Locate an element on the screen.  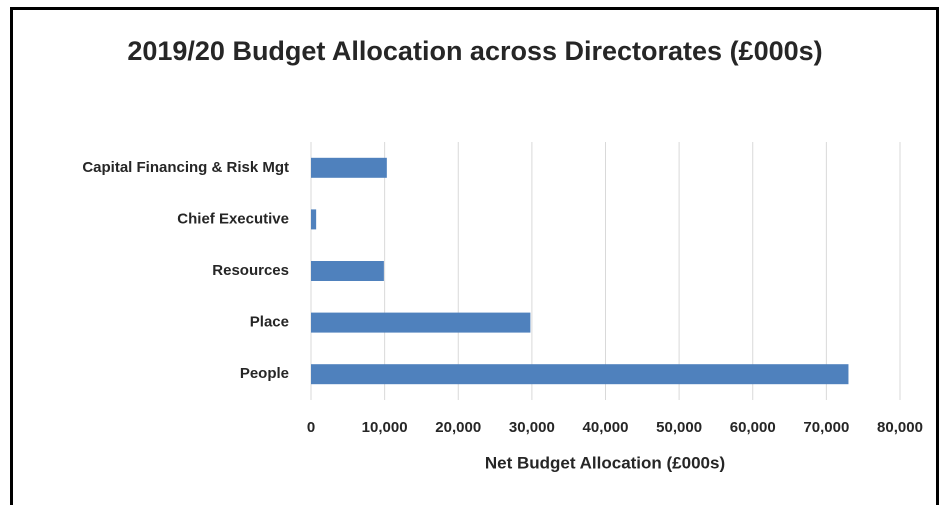
x-tick-label: 0 is located at coordinates (311, 427).